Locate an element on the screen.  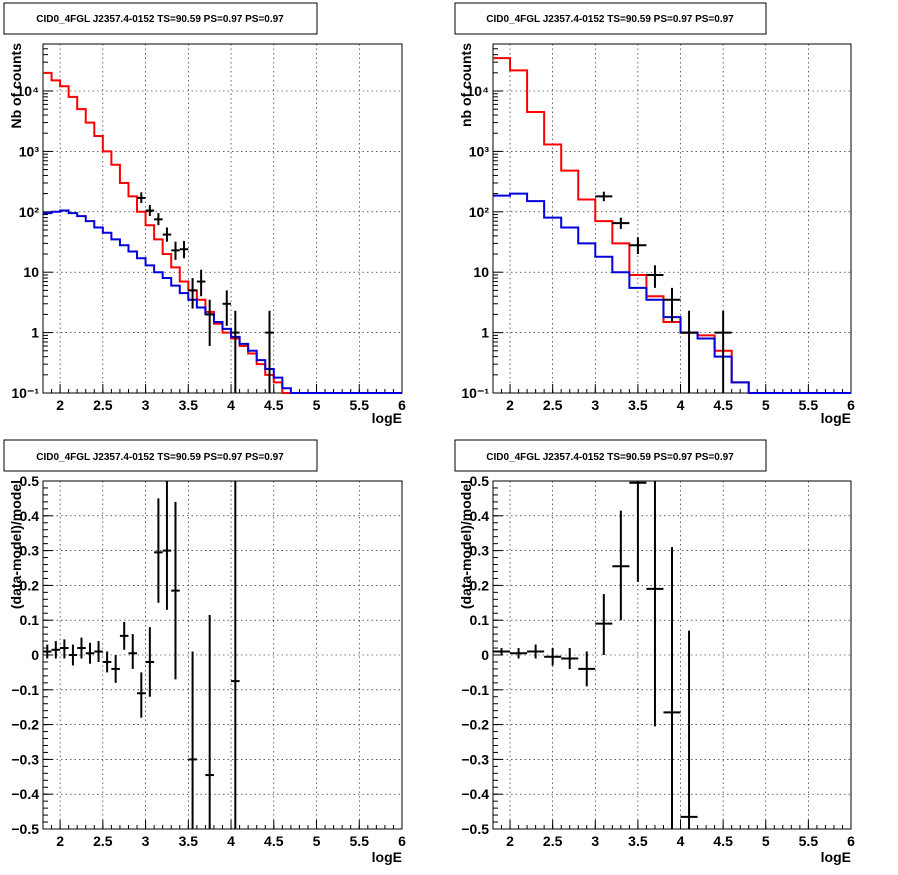
y-axis-title: nb of counts is located at coordinates (466, 85).